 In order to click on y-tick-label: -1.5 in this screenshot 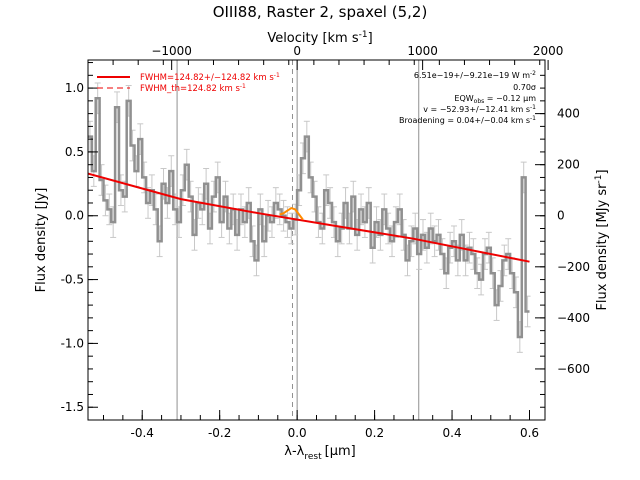, I will do `click(72, 407)`.